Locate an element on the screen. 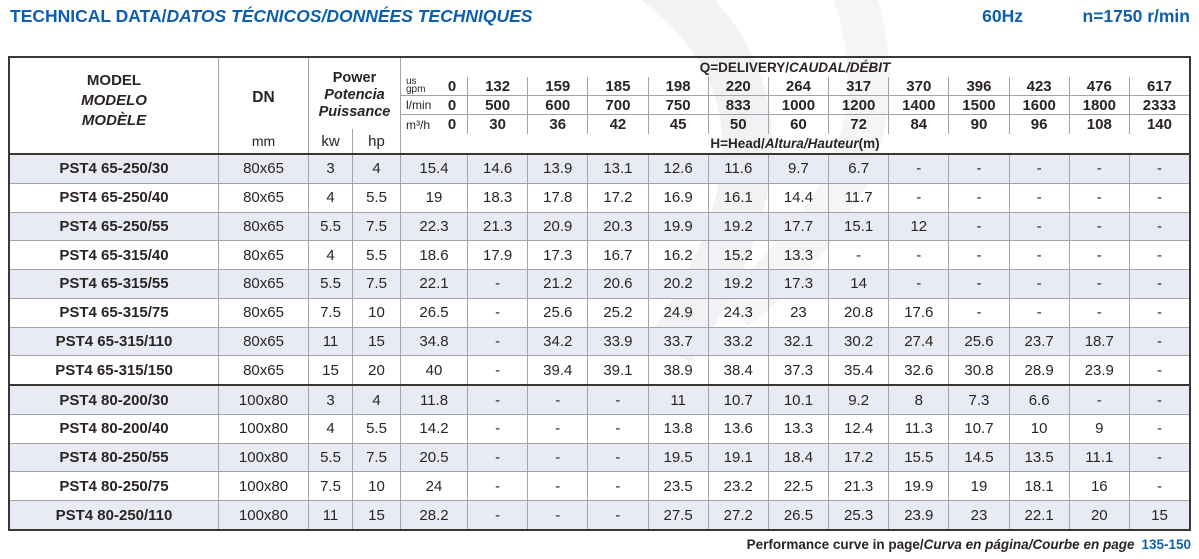 This screenshot has width=1199, height=559. head-cell: 10.1 is located at coordinates (799, 400).